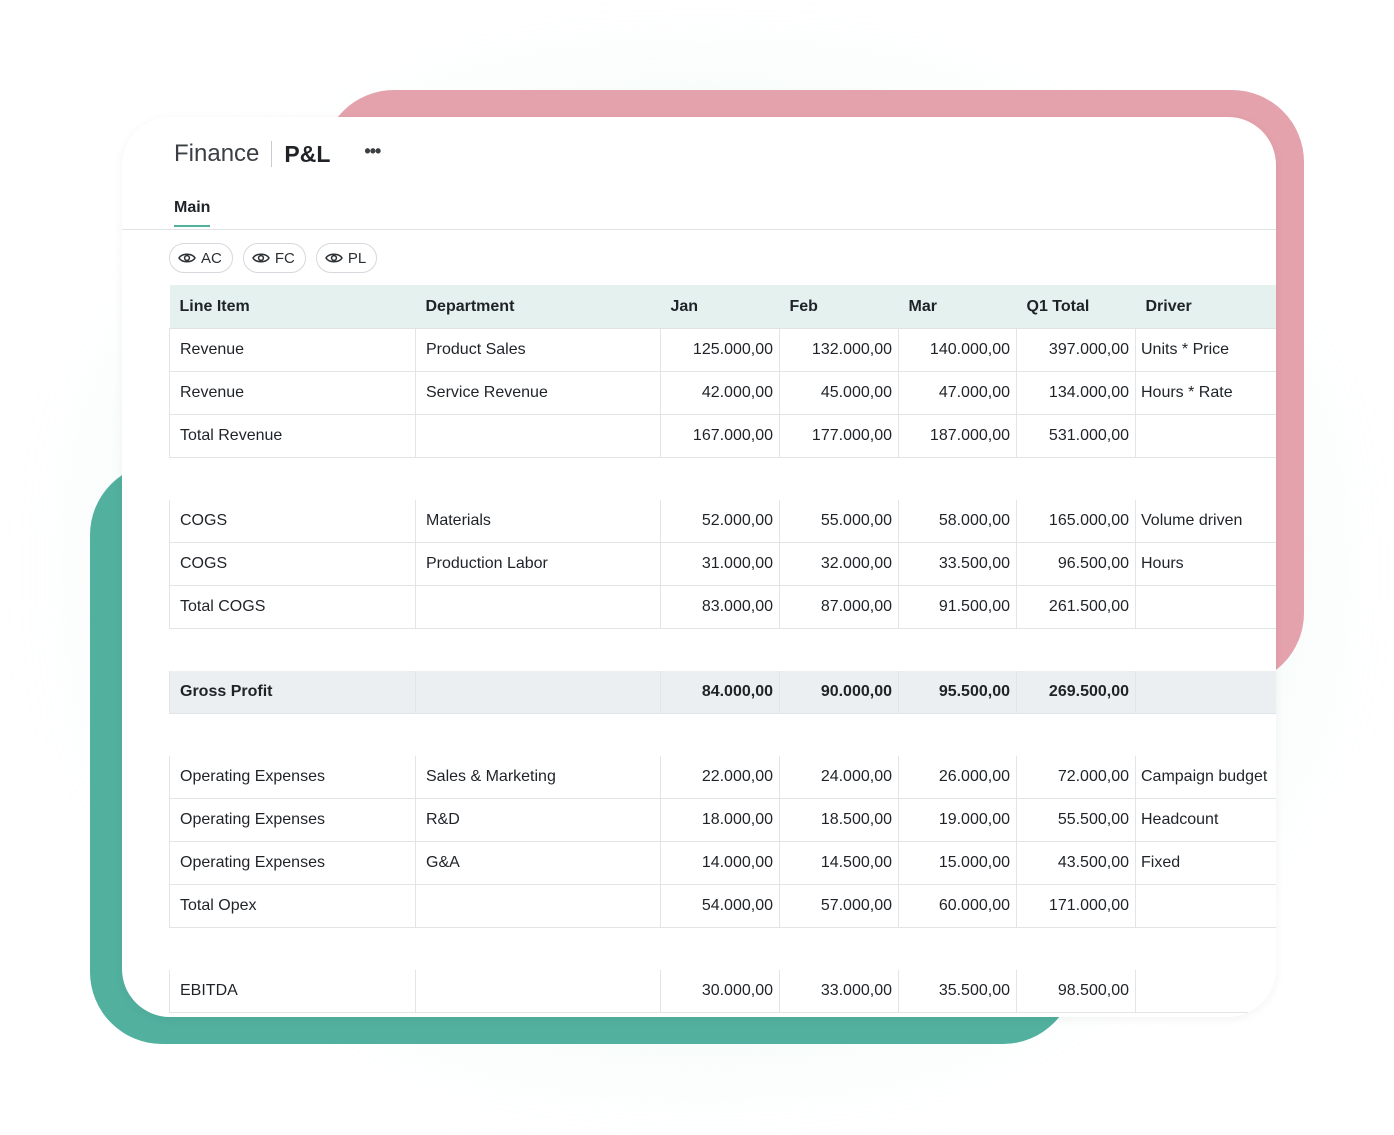  I want to click on department-cell: Materials, so click(538, 521).